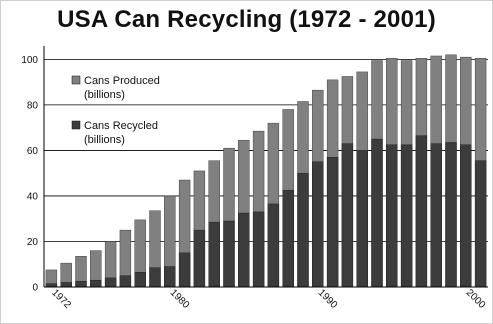 This screenshot has width=493, height=324. I want to click on bar-recycled-1972, so click(51, 285).